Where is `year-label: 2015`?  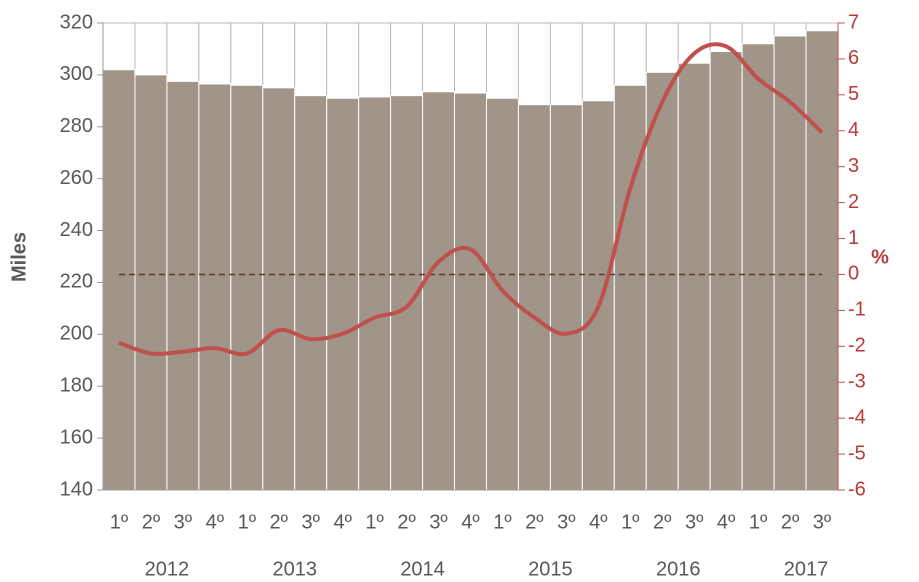
year-label: 2015 is located at coordinates (550, 569).